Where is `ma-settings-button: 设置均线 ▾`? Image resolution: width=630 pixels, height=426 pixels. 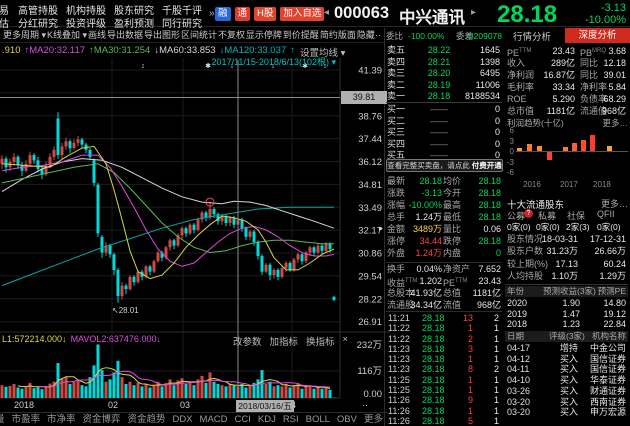
ma-settings-button: 设置均线 ▾ is located at coordinates (323, 53).